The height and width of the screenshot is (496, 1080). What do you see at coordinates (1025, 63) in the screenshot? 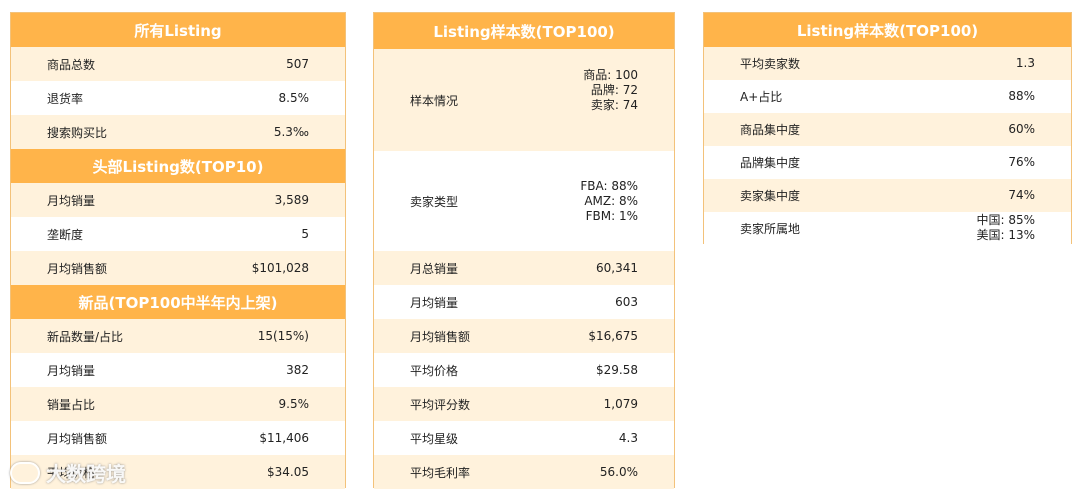
I see `row-value: 1.3` at bounding box center [1025, 63].